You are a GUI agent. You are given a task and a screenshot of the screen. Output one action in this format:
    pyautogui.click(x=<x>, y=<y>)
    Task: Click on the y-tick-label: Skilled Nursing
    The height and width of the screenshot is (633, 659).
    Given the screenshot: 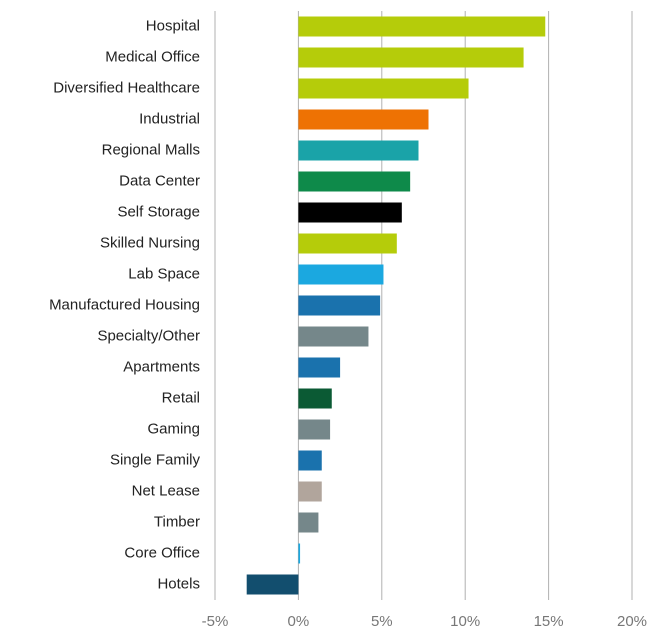 What is the action you would take?
    pyautogui.click(x=150, y=242)
    